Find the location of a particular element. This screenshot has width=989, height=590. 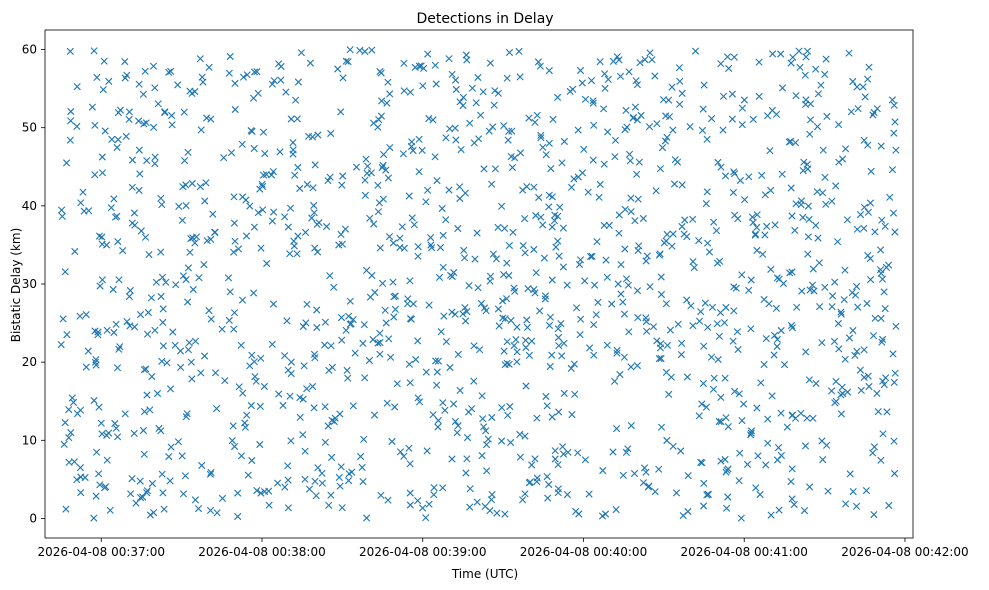

y-tick-label: 60 is located at coordinates (29, 50).